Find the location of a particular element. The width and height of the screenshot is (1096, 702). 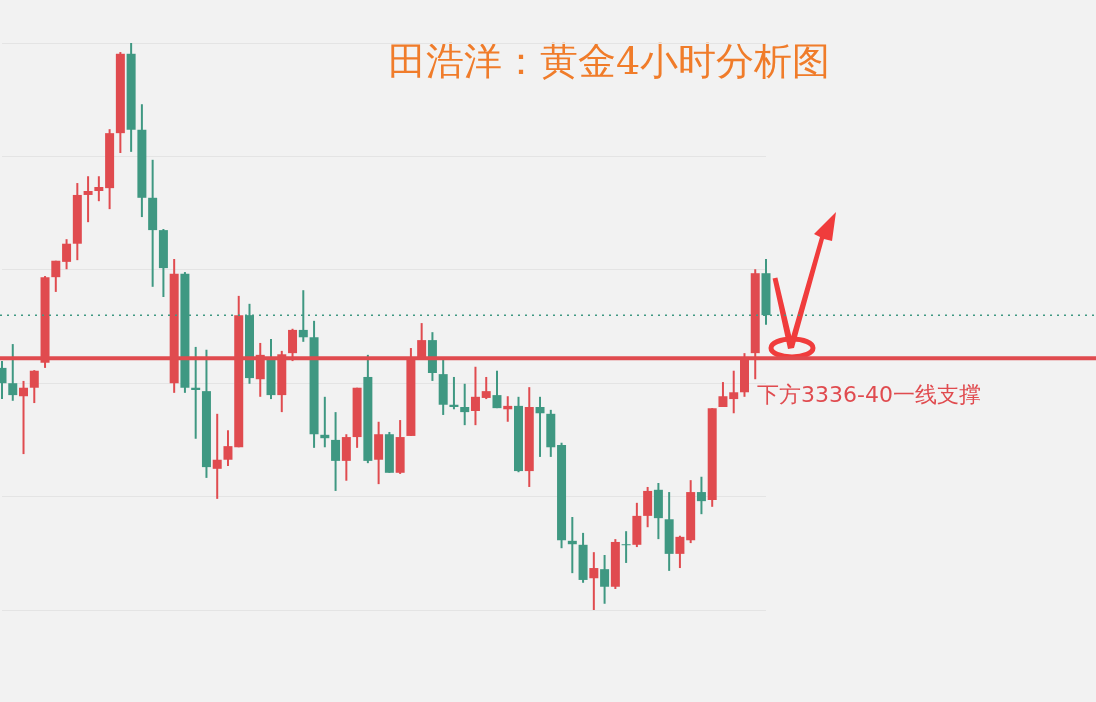

chart-title: 田浩洋：黄金4小时分析图 is located at coordinates (609, 61).